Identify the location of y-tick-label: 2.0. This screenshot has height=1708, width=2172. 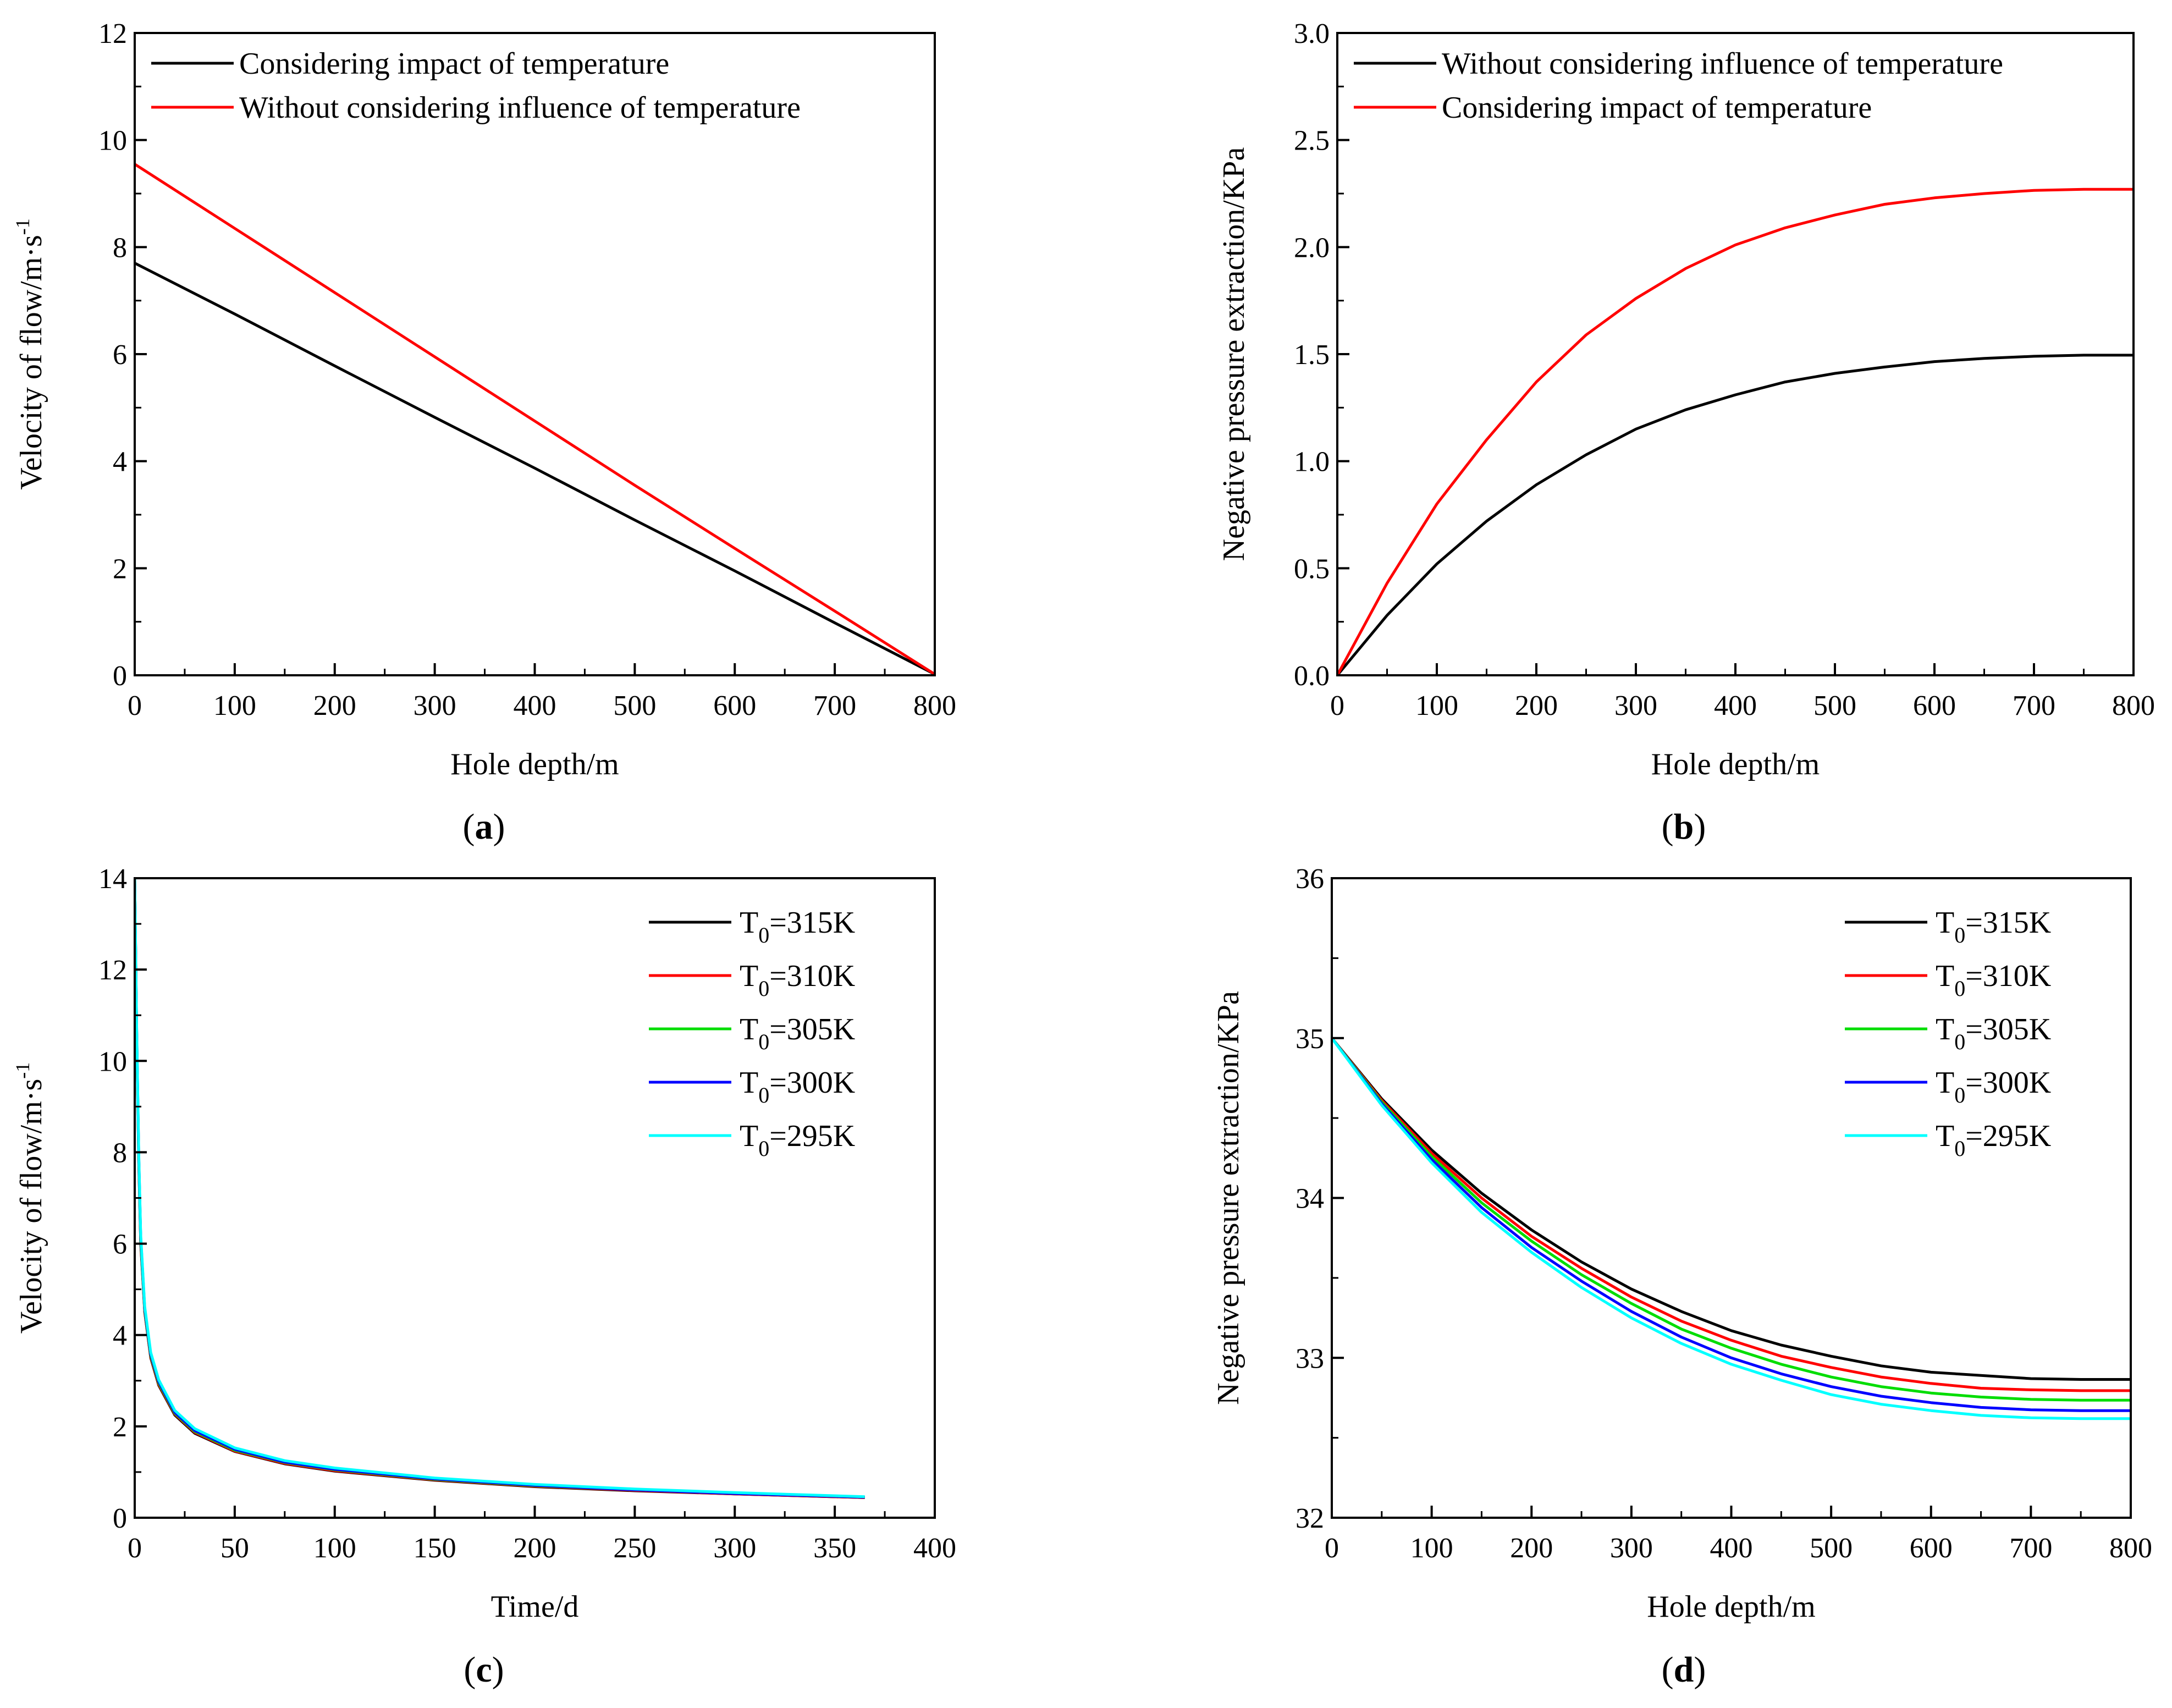
(1312, 247).